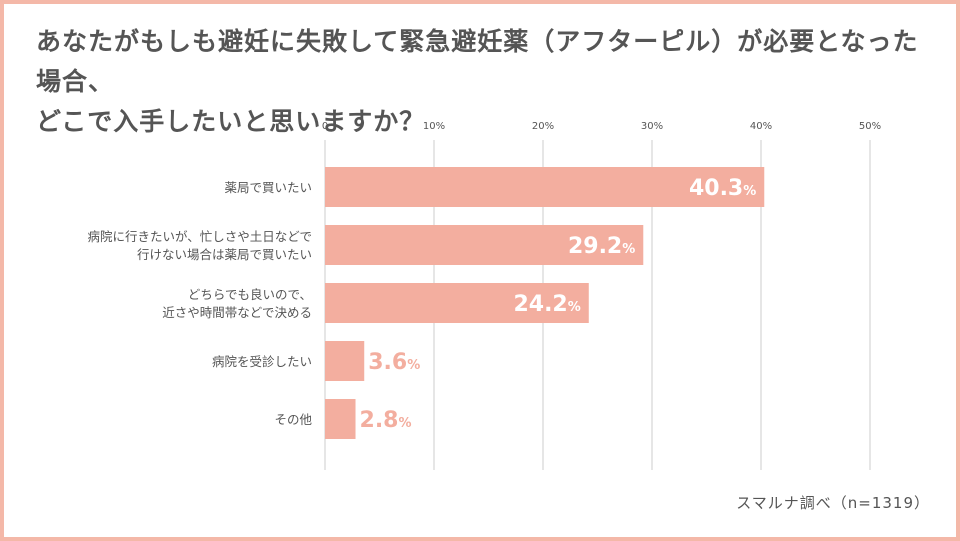  I want to click on x-tick-label: 50%, so click(870, 126).